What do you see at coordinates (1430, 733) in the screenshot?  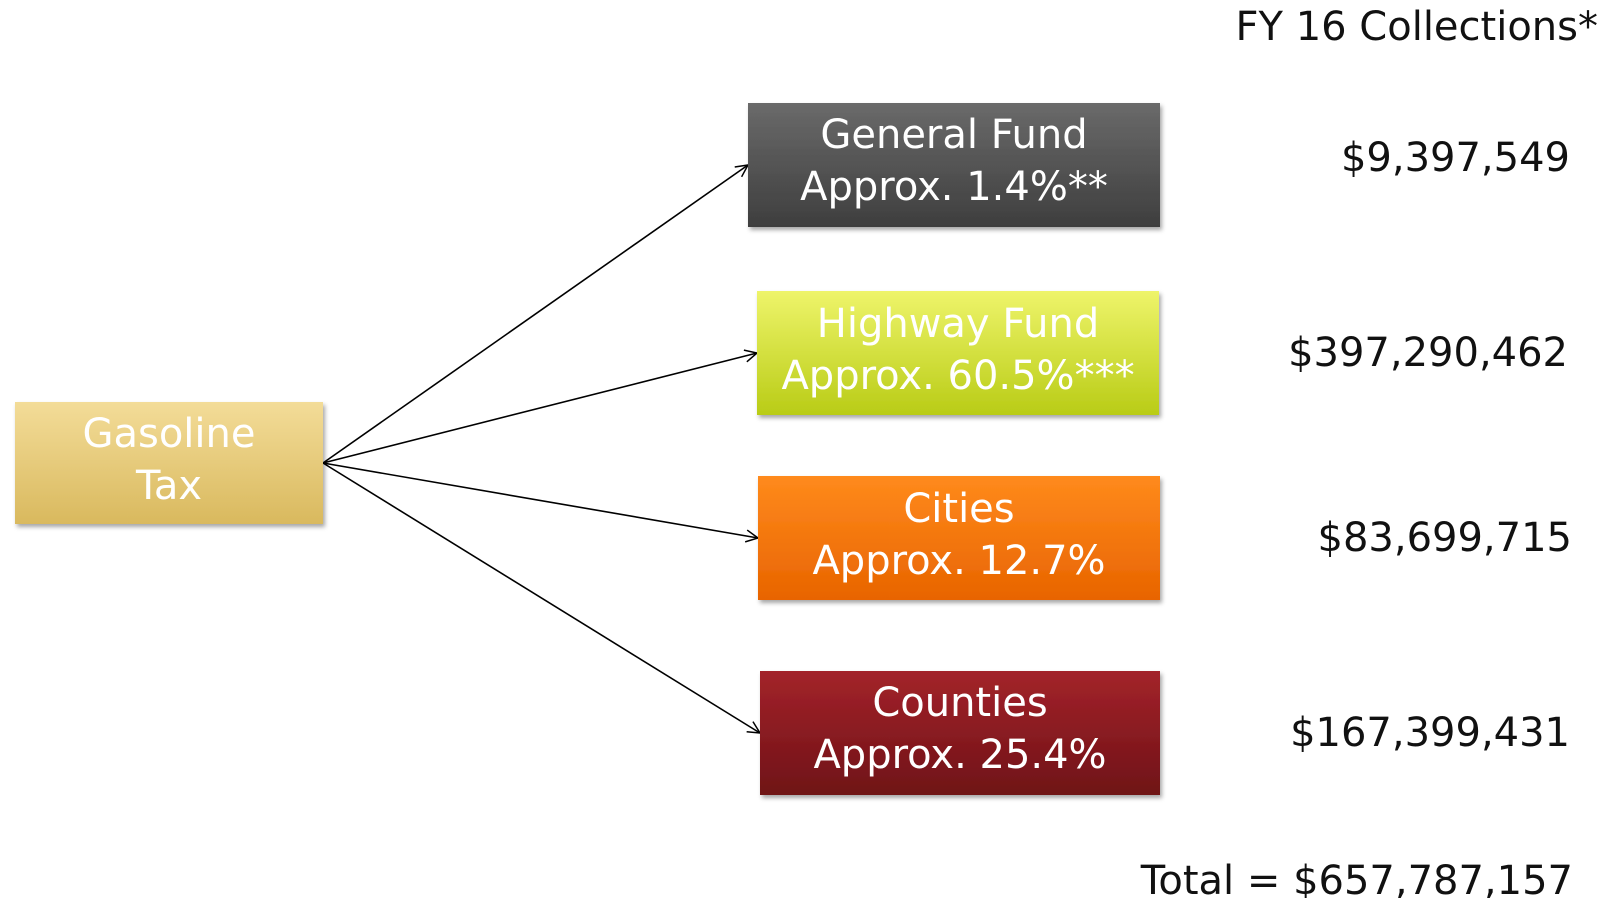 I see `dest-amount: $167,399,431` at bounding box center [1430, 733].